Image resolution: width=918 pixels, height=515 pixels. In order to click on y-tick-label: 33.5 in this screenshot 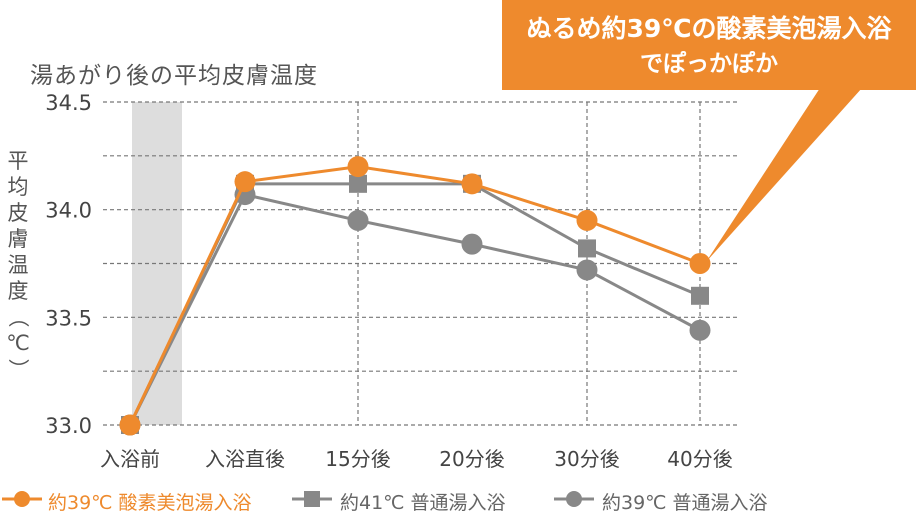, I will do `click(68, 318)`.